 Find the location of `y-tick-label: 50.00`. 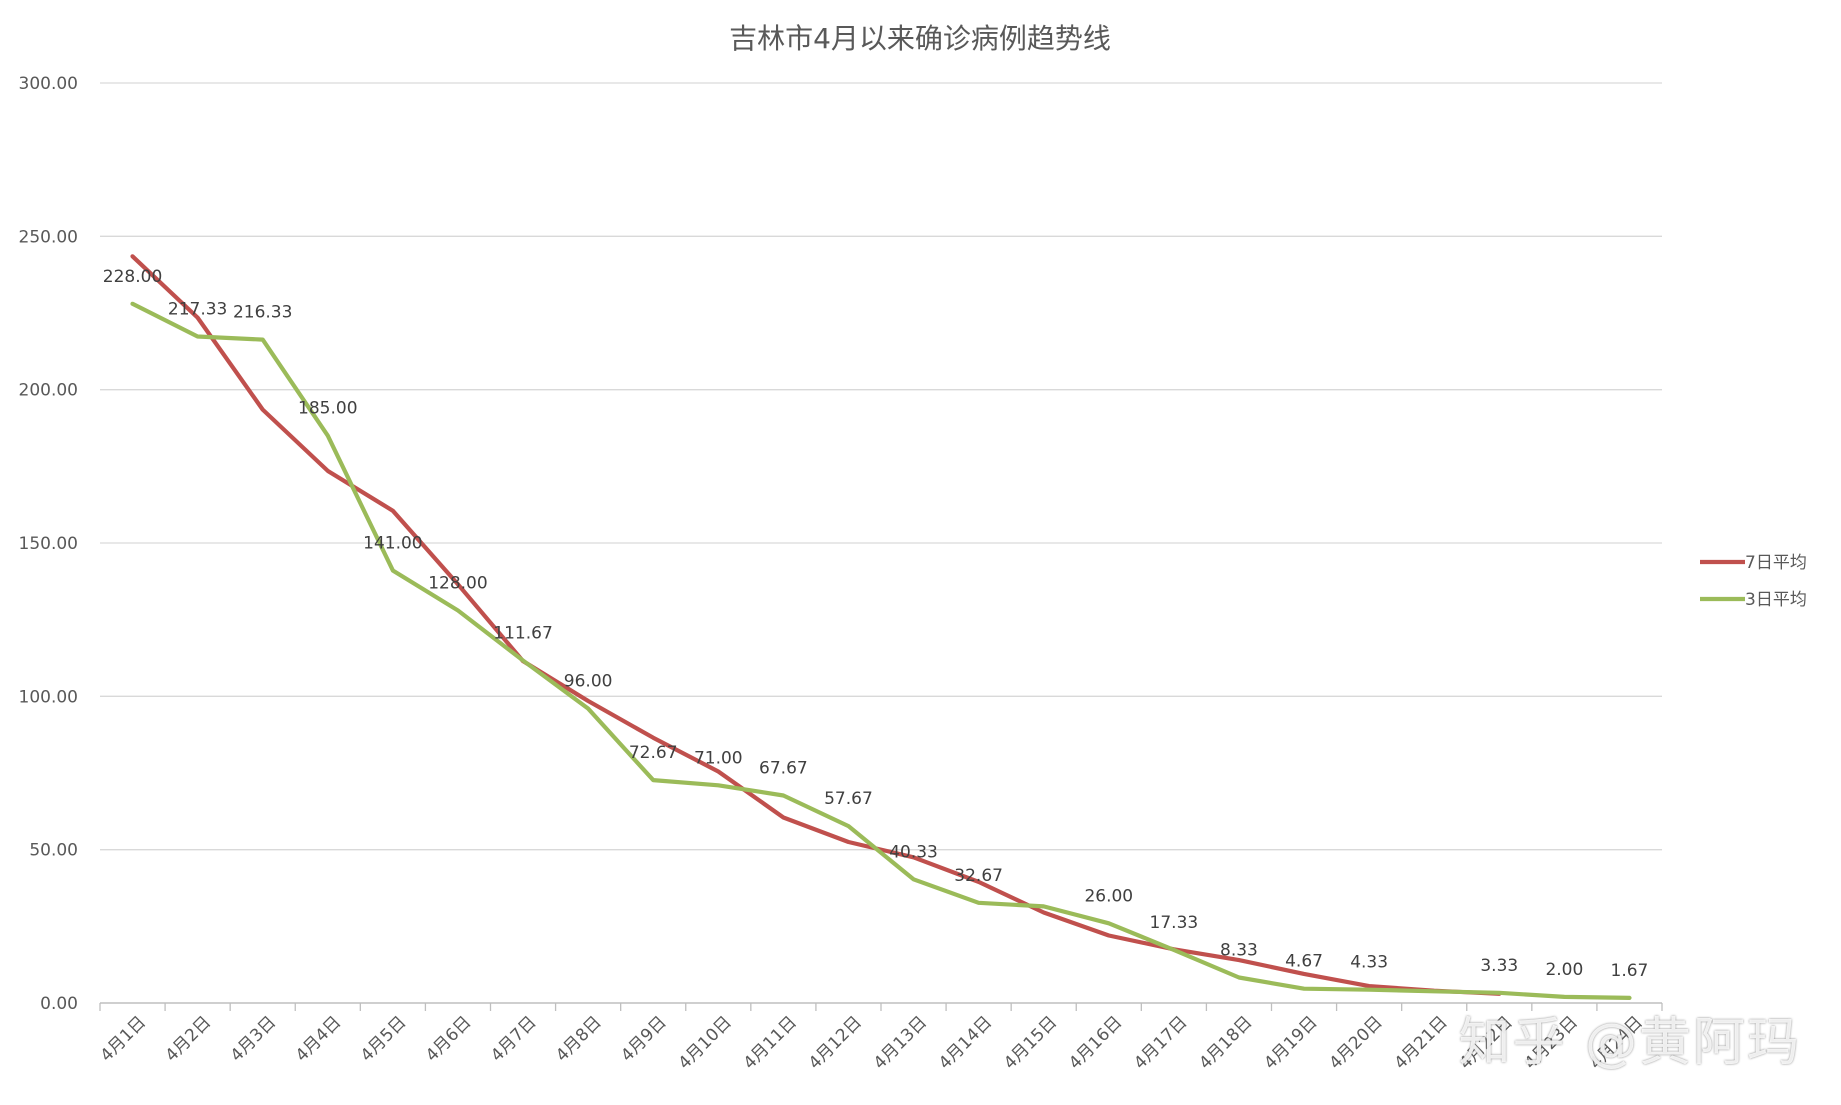

y-tick-label: 50.00 is located at coordinates (53, 851).